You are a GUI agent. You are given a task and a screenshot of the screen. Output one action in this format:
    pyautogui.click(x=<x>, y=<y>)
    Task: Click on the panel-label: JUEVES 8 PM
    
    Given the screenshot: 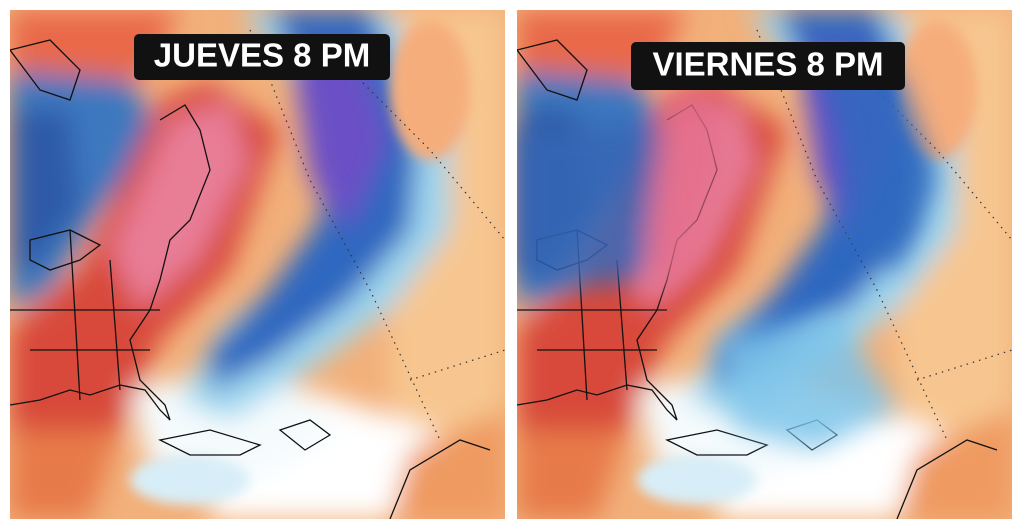 What is the action you would take?
    pyautogui.click(x=262, y=55)
    